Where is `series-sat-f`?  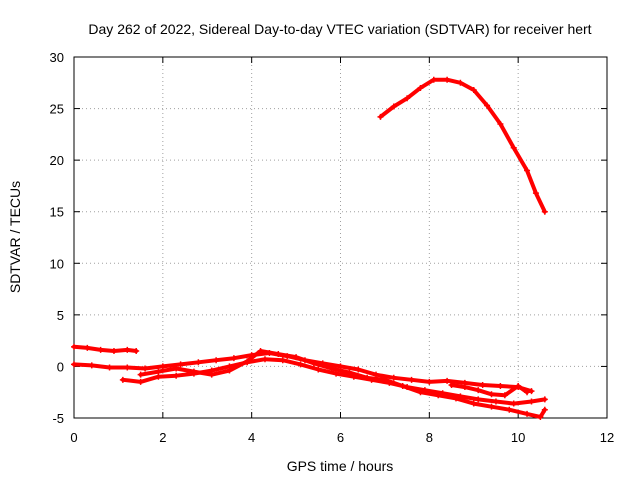
series-sat-f is located at coordinates (462, 145).